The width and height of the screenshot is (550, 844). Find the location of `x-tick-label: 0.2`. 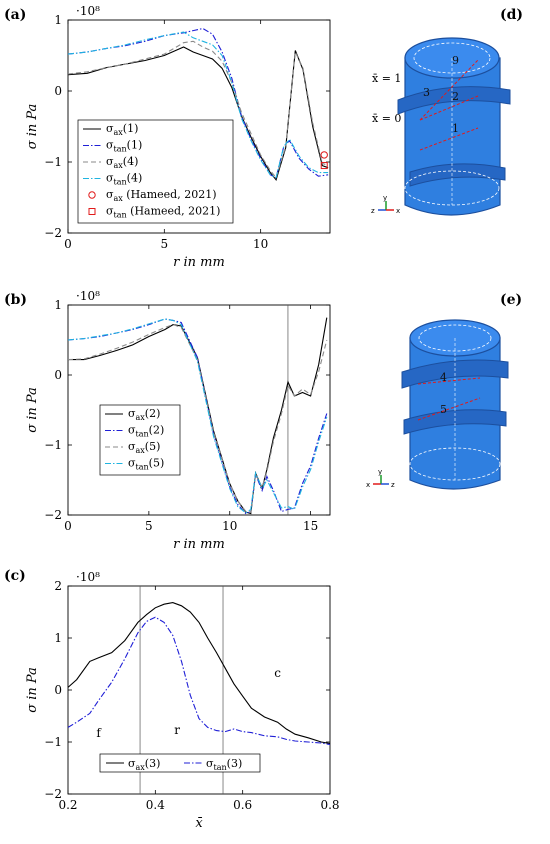

x-tick-label: 0.2 is located at coordinates (67, 805).